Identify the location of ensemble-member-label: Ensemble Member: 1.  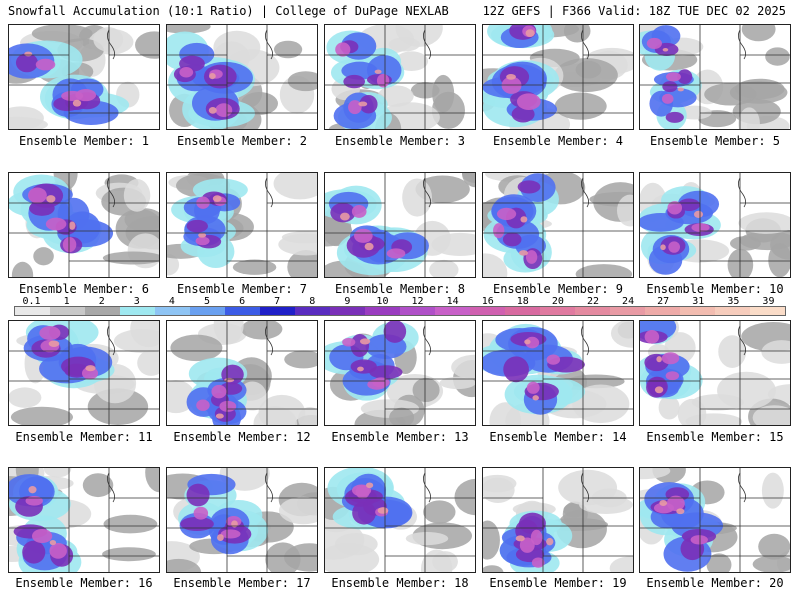
(84, 141).